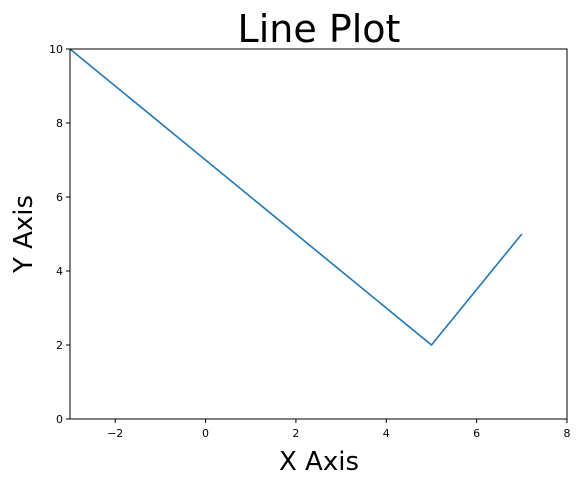 Image resolution: width=581 pixels, height=486 pixels. I want to click on y-tick-label: 8, so click(59, 123).